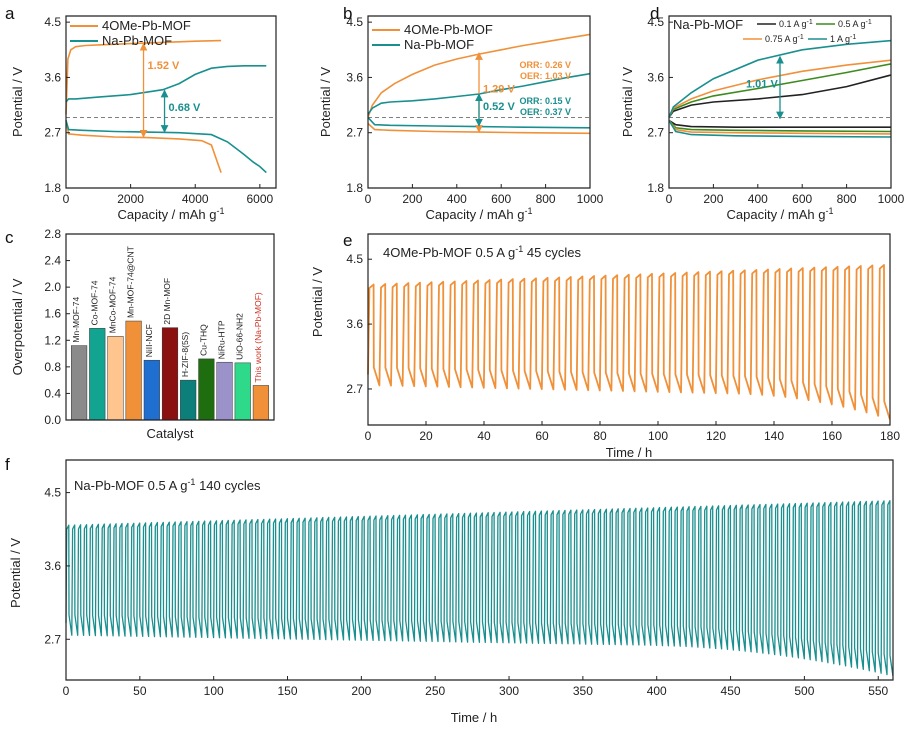  Describe the element at coordinates (259, 199) in the screenshot. I see `x-tick-label: 6000` at that location.